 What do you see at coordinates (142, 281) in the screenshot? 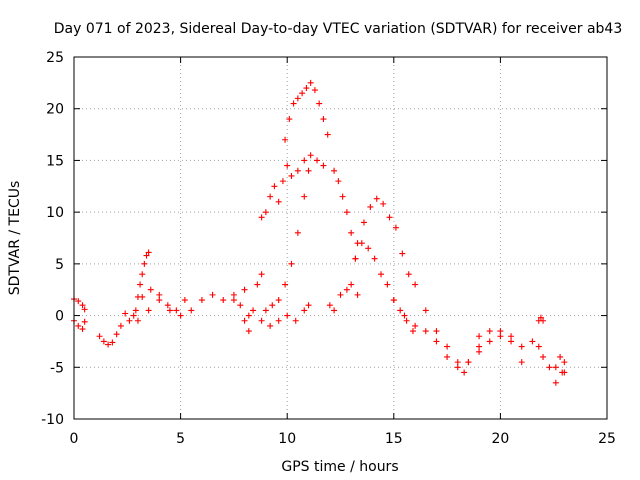
I see `series-track-d` at bounding box center [142, 281].